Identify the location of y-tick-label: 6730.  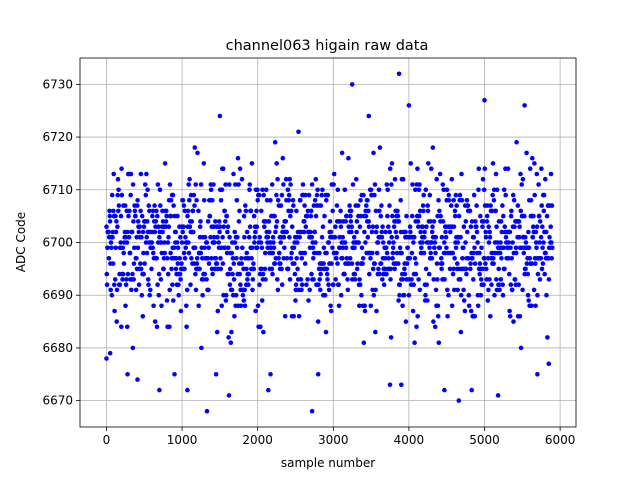
(57, 84).